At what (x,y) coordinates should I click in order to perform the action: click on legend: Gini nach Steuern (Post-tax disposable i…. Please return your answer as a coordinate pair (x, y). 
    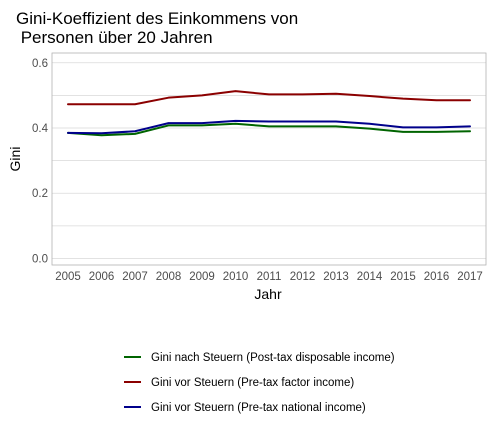
    Looking at the image, I should click on (259, 383).